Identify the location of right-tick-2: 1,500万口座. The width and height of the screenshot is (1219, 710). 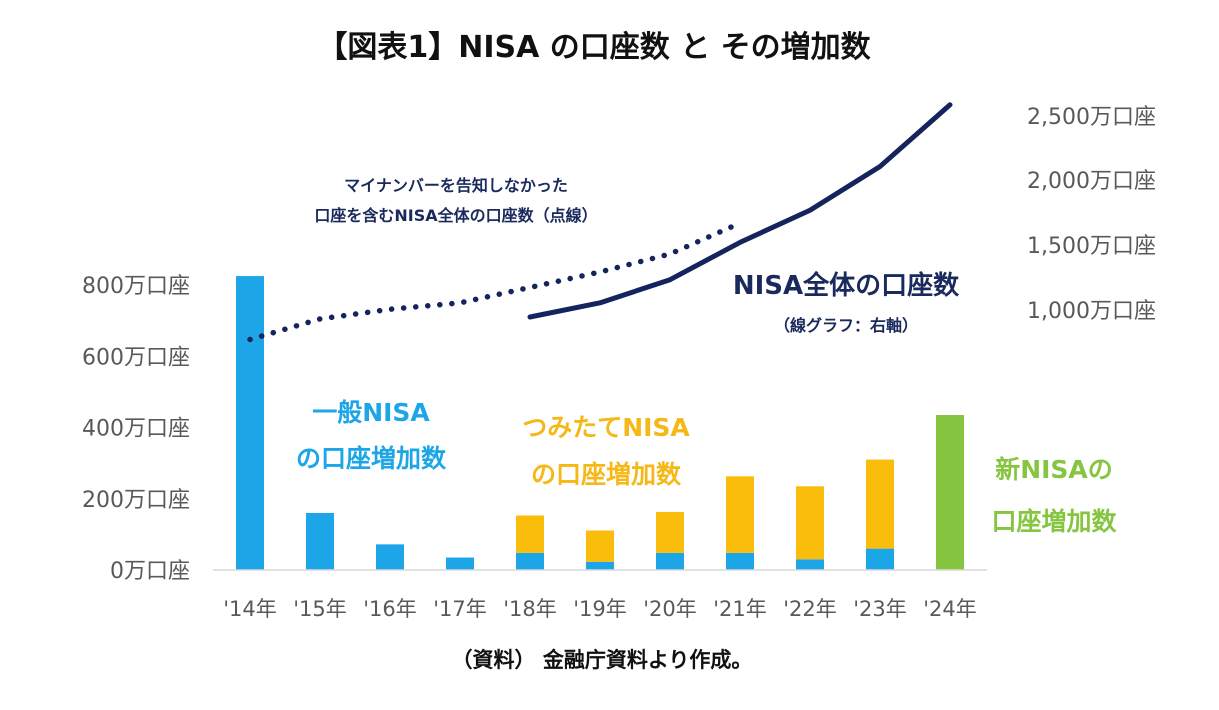
(1091, 246).